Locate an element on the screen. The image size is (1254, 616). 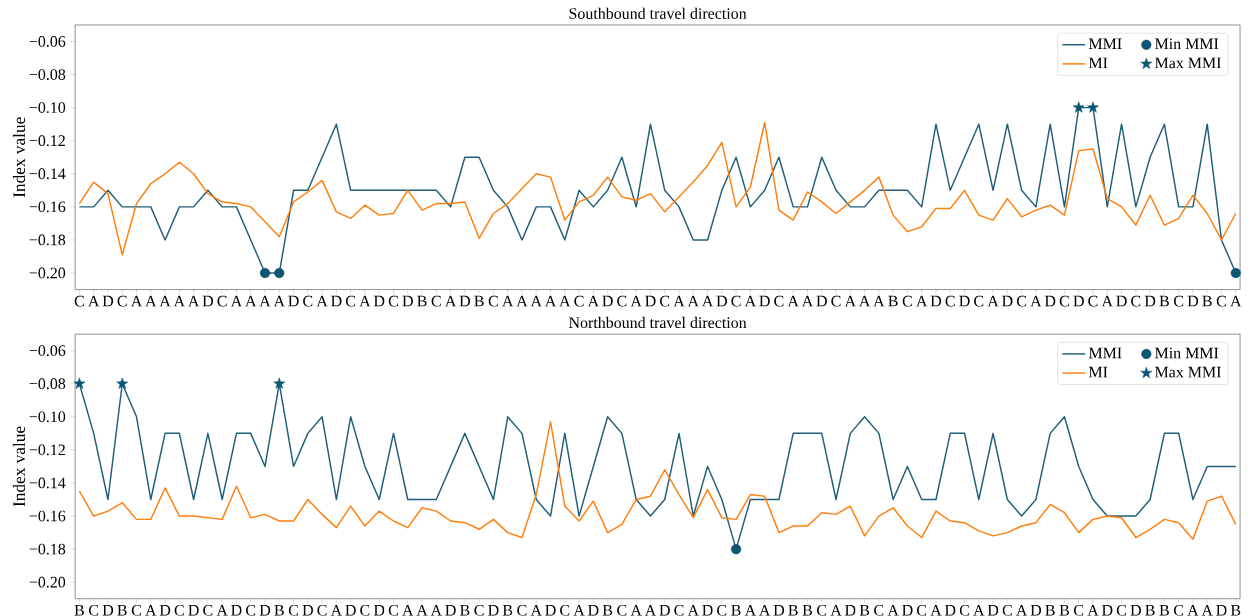
y-tick-label: −0.20 is located at coordinates (47, 273).